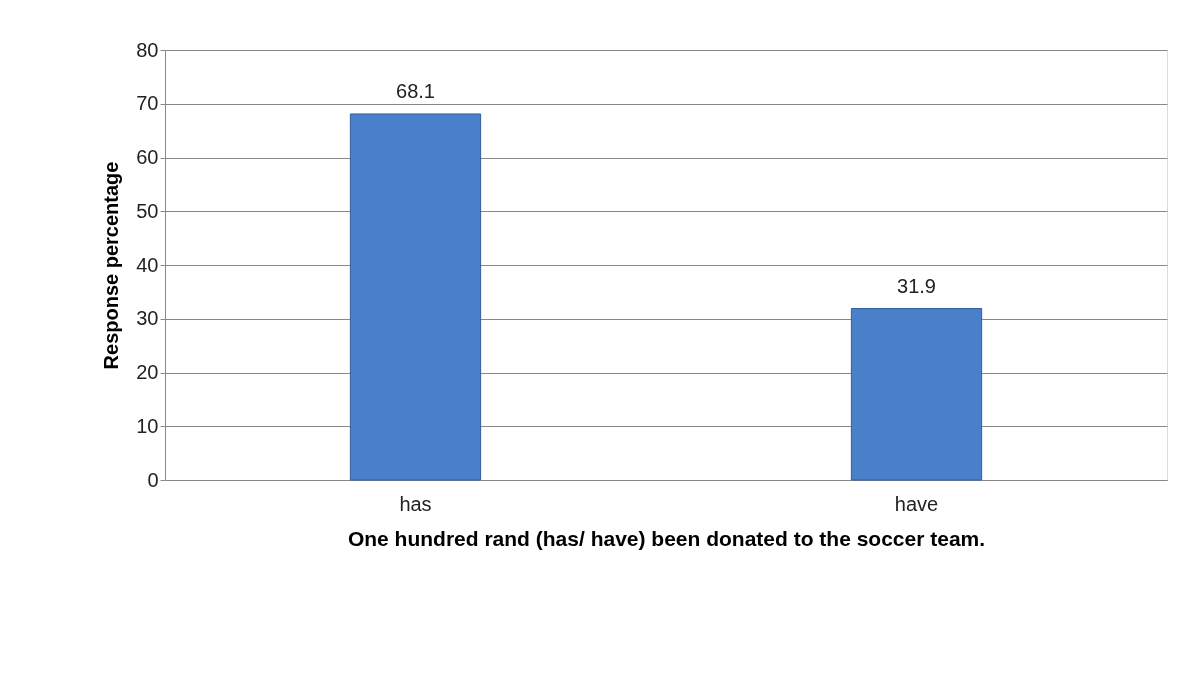 This screenshot has width=1195, height=675. Describe the element at coordinates (153, 479) in the screenshot. I see `y-tick-label: 0` at that location.